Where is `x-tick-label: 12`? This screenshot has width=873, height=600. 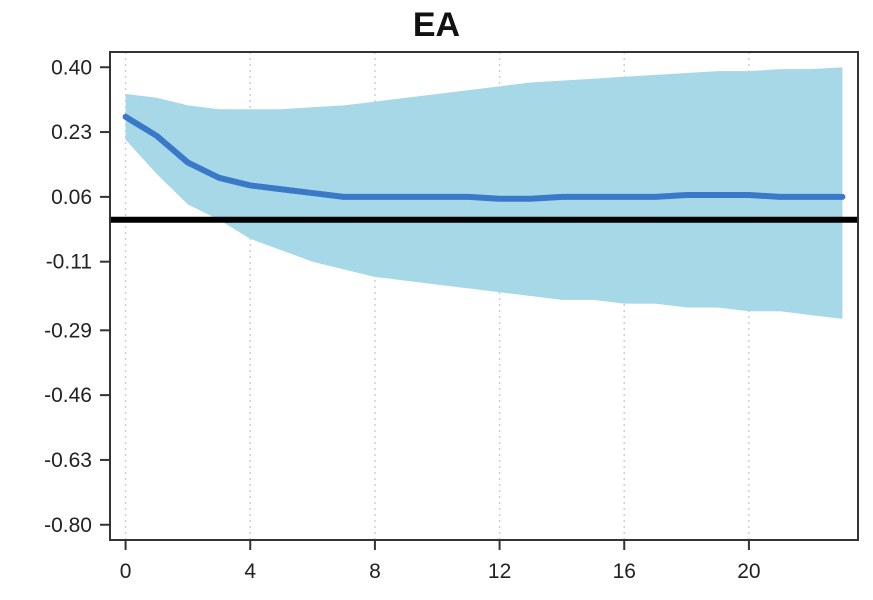
x-tick-label: 12 is located at coordinates (499, 571).